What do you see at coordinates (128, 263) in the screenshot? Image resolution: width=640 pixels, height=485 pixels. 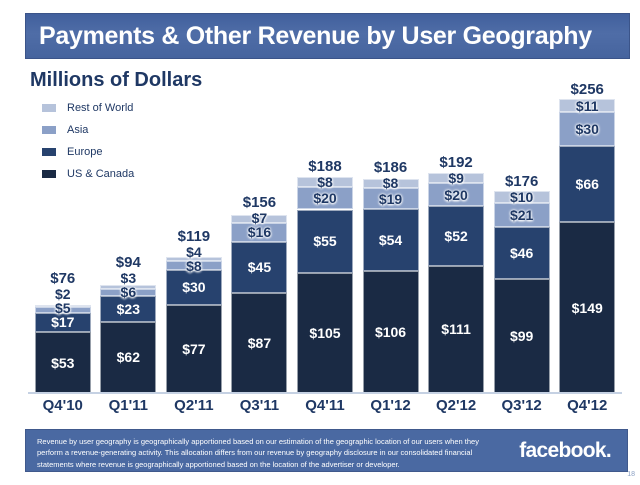 I see `bar-total-label: $94` at bounding box center [128, 263].